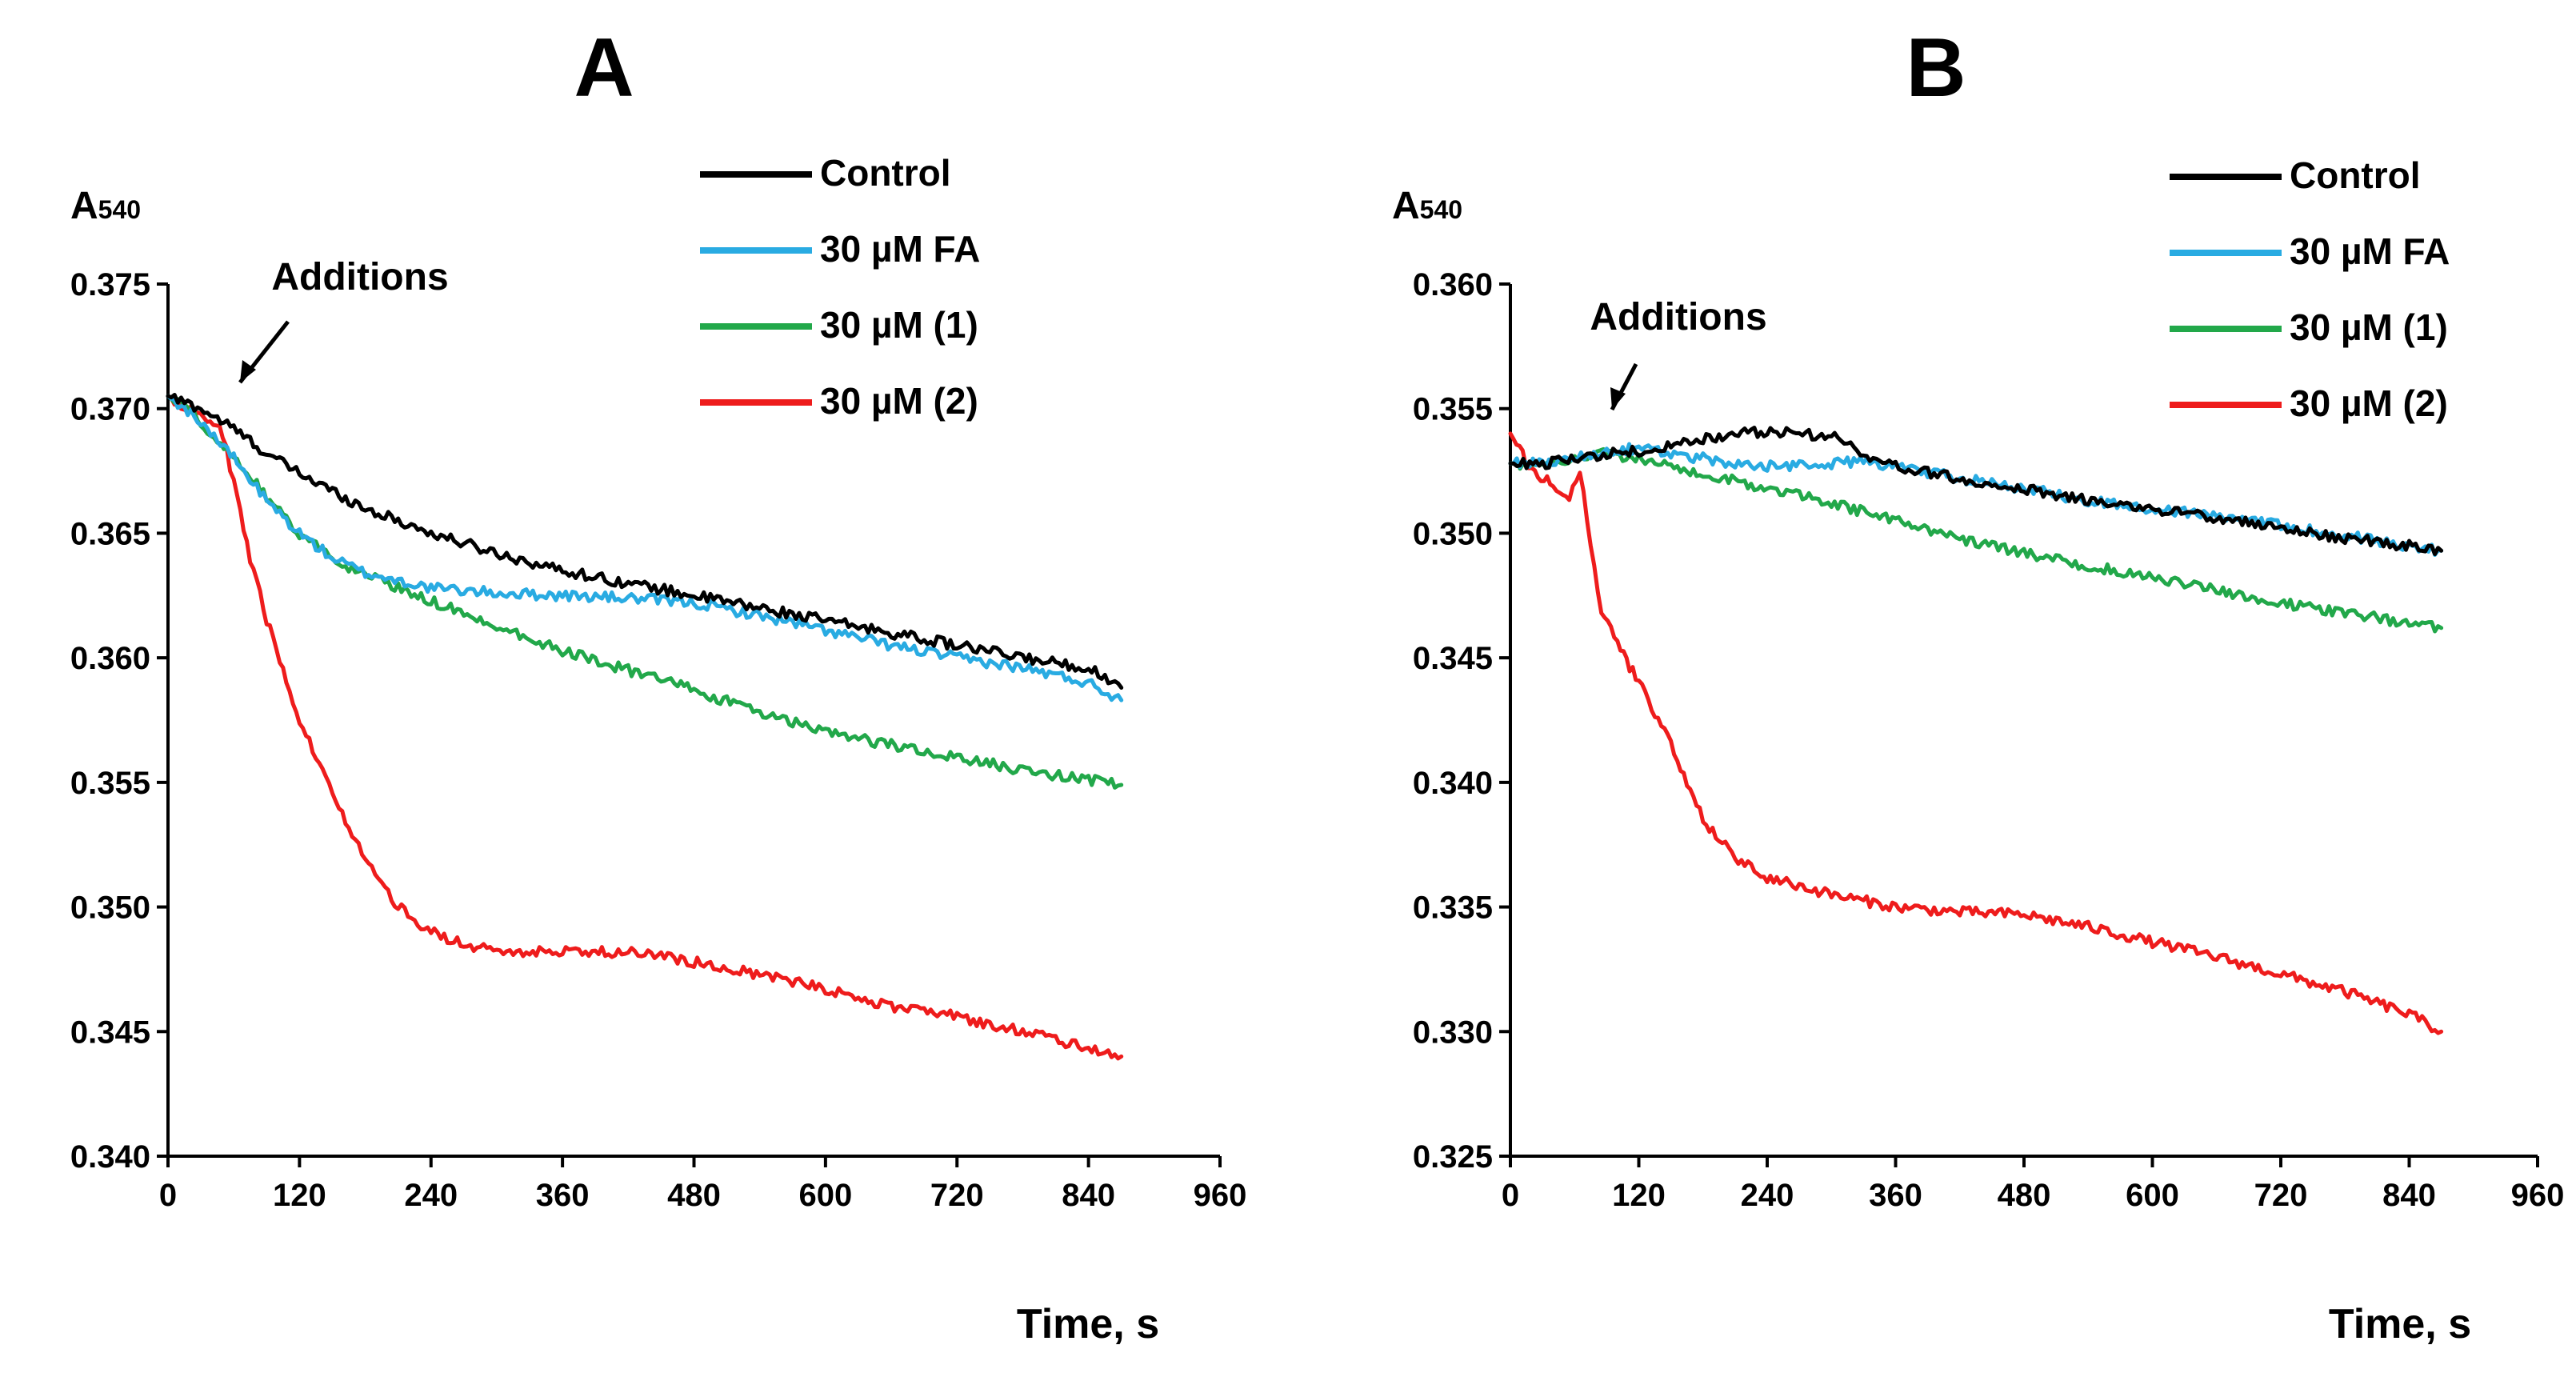  Describe the element at coordinates (110, 658) in the screenshot. I see `y-tick-label-a: 0.360` at that location.